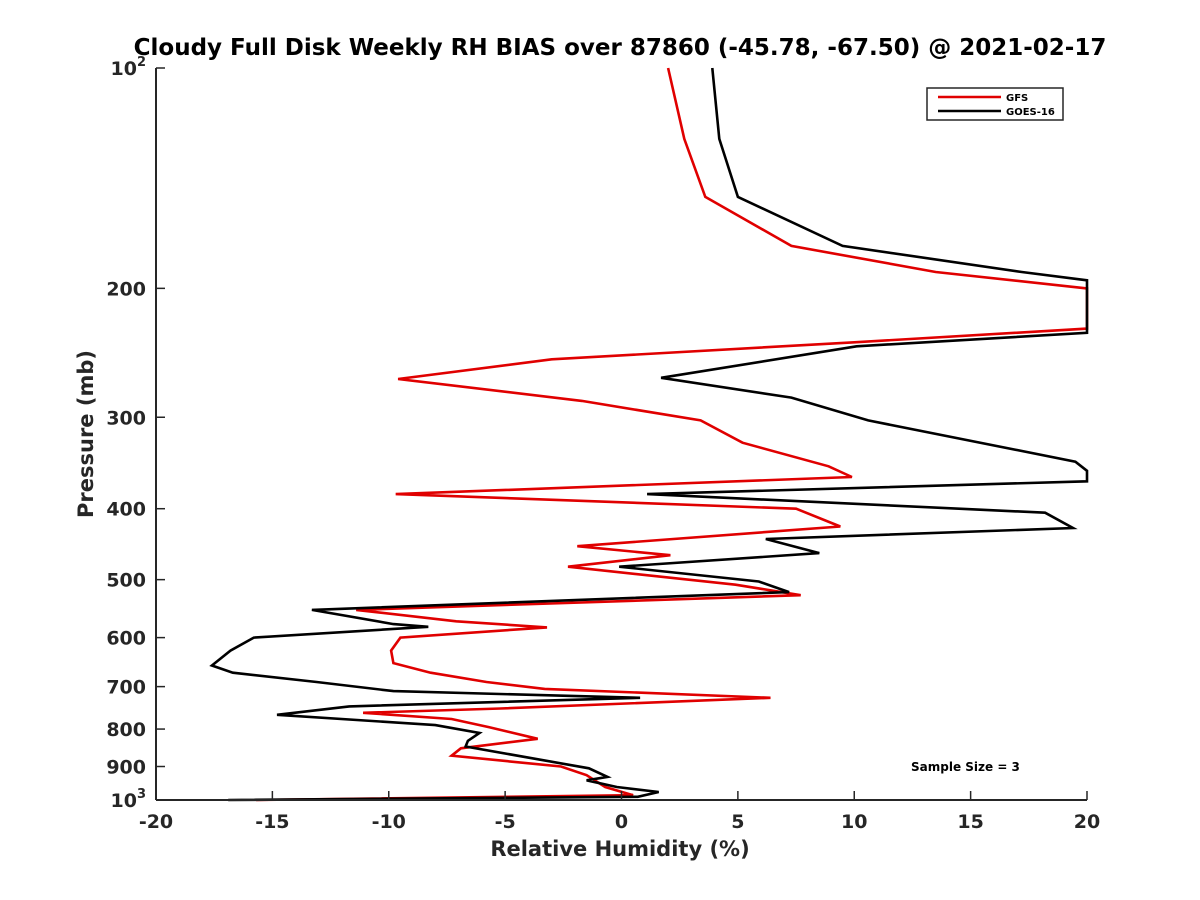 Image resolution: width=1200 pixels, height=900 pixels. I want to click on legend-box, so click(995, 104).